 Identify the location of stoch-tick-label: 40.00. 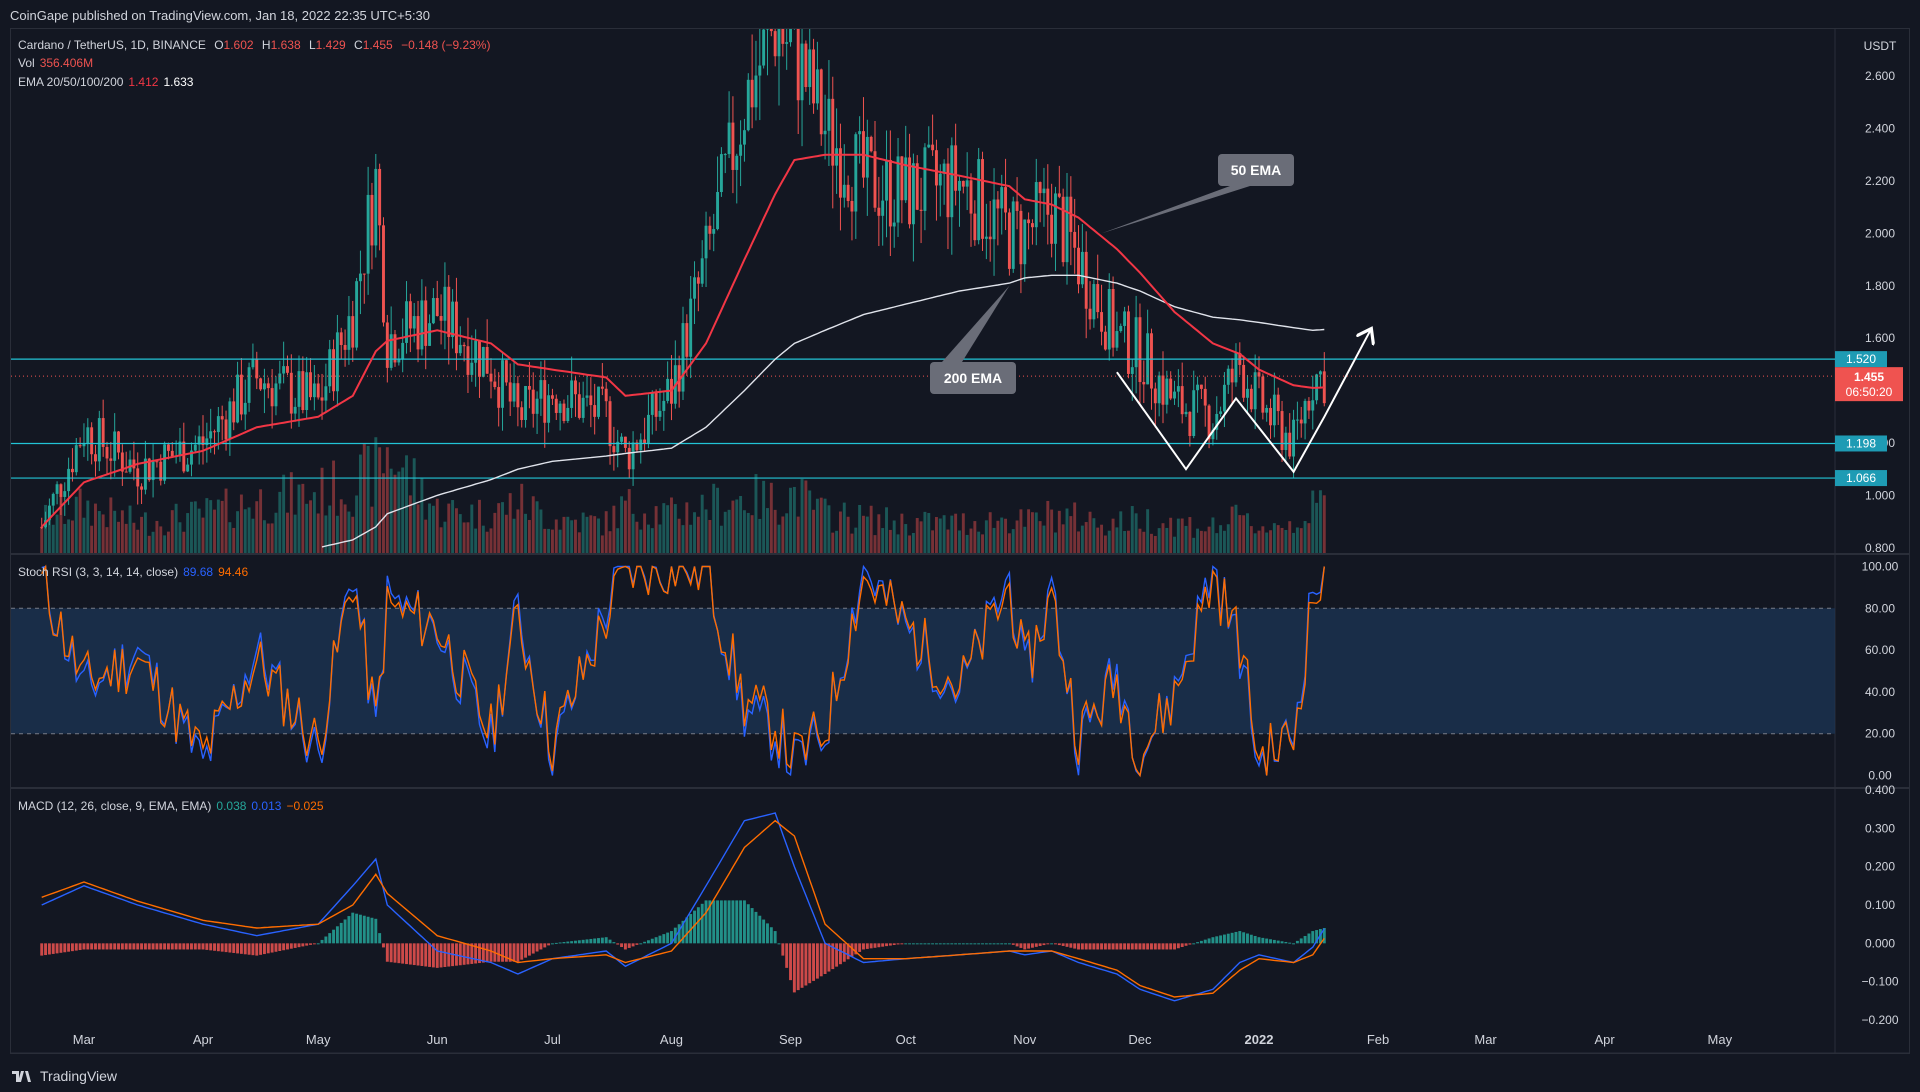
(1880, 692).